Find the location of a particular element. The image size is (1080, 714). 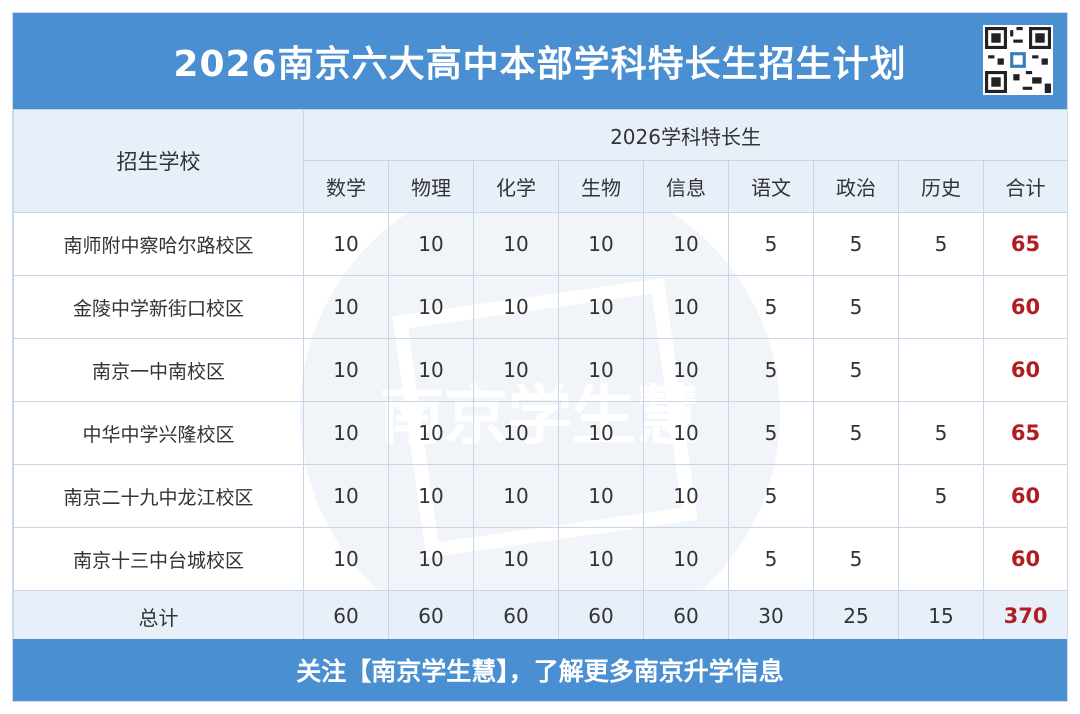

table-row: 金陵中学新街口校区 10 10 10 10 10 5 5 60 is located at coordinates (540, 307).